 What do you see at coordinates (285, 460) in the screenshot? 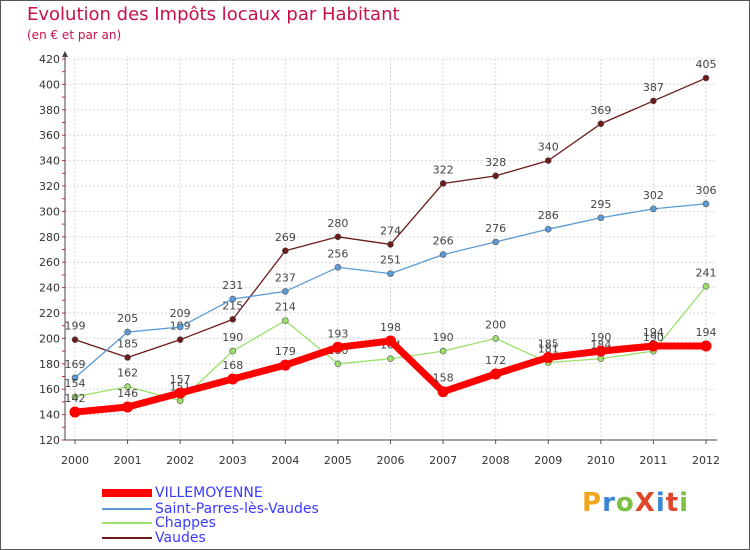
I see `x-tick-label: 2004` at bounding box center [285, 460].